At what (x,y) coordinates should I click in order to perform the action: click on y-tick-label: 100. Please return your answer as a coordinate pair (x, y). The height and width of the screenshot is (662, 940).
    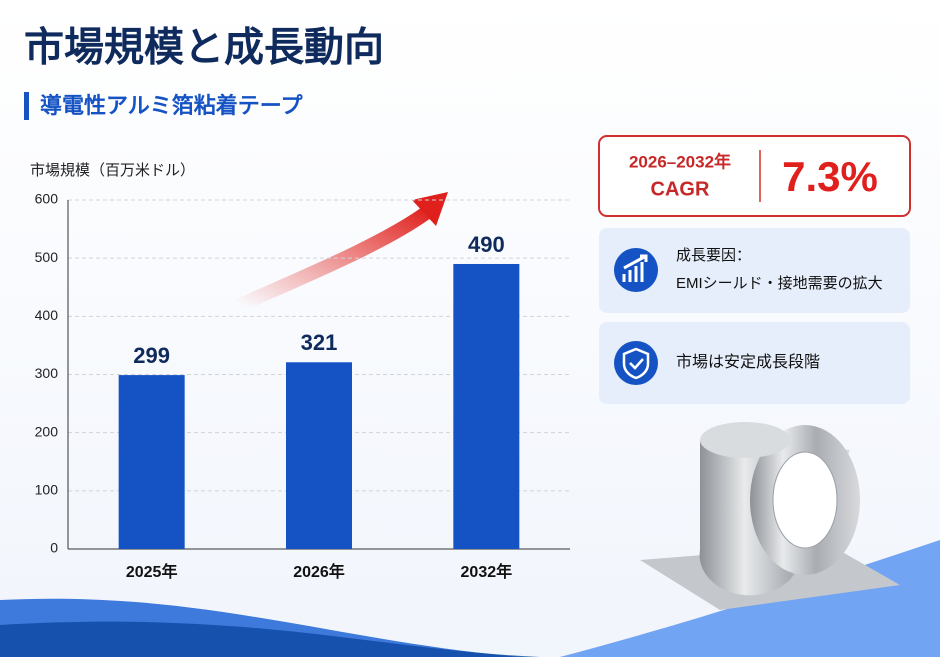
    Looking at the image, I should click on (47, 490).